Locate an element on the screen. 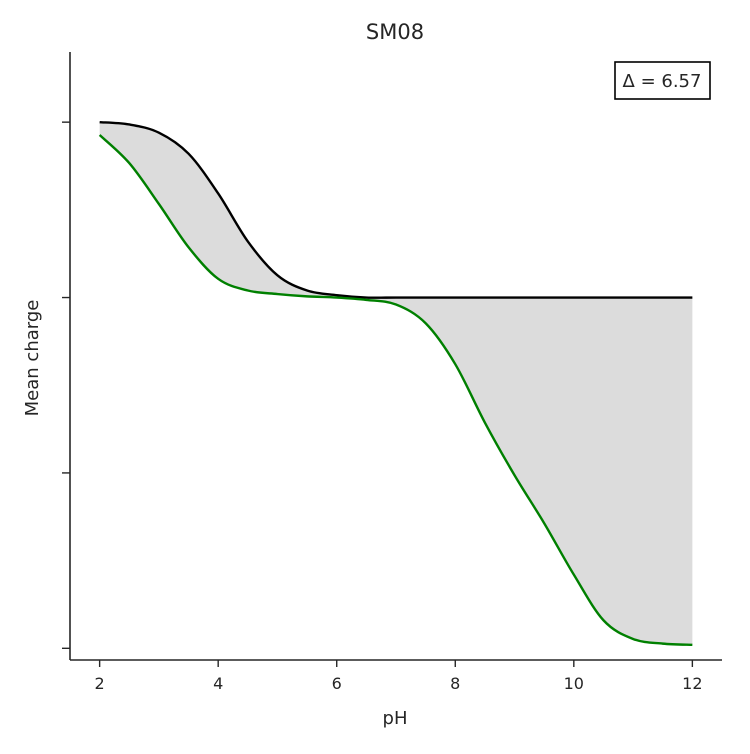  chart-title: SM08 is located at coordinates (395, 32).